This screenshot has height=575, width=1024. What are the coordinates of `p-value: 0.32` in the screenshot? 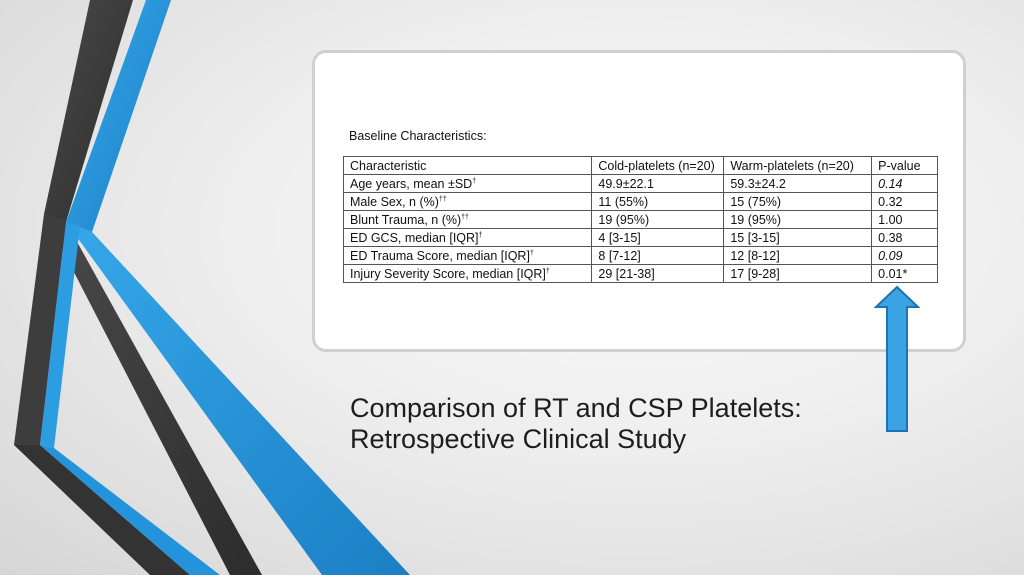 It's located at (904, 201).